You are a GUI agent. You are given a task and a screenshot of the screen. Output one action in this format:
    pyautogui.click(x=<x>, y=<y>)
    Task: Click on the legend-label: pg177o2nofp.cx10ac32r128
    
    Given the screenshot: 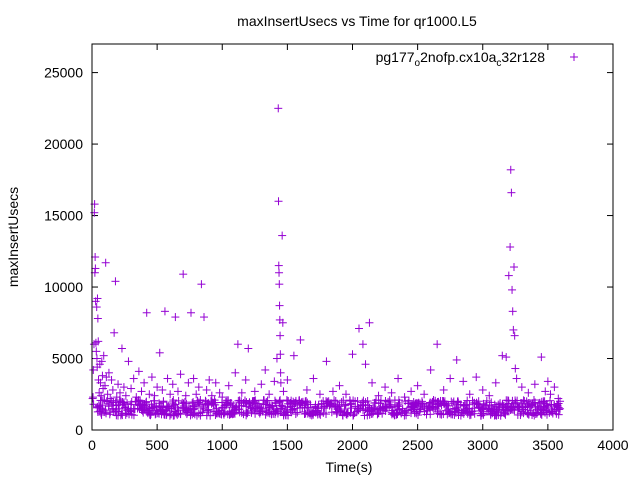 What is the action you would take?
    pyautogui.click(x=461, y=59)
    